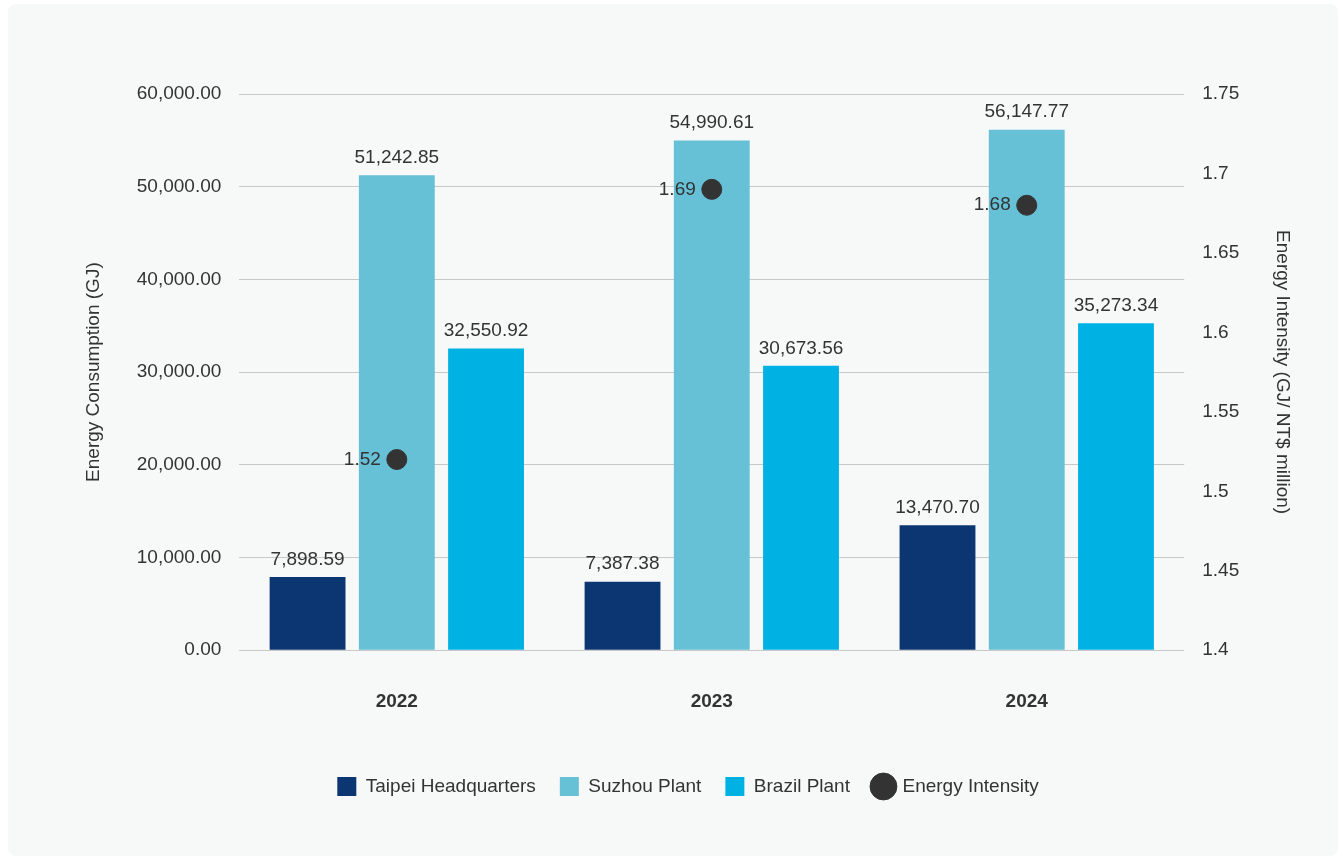 The image size is (1342, 859). What do you see at coordinates (179, 185) in the screenshot?
I see `y-tick-label: 50,000.00` at bounding box center [179, 185].